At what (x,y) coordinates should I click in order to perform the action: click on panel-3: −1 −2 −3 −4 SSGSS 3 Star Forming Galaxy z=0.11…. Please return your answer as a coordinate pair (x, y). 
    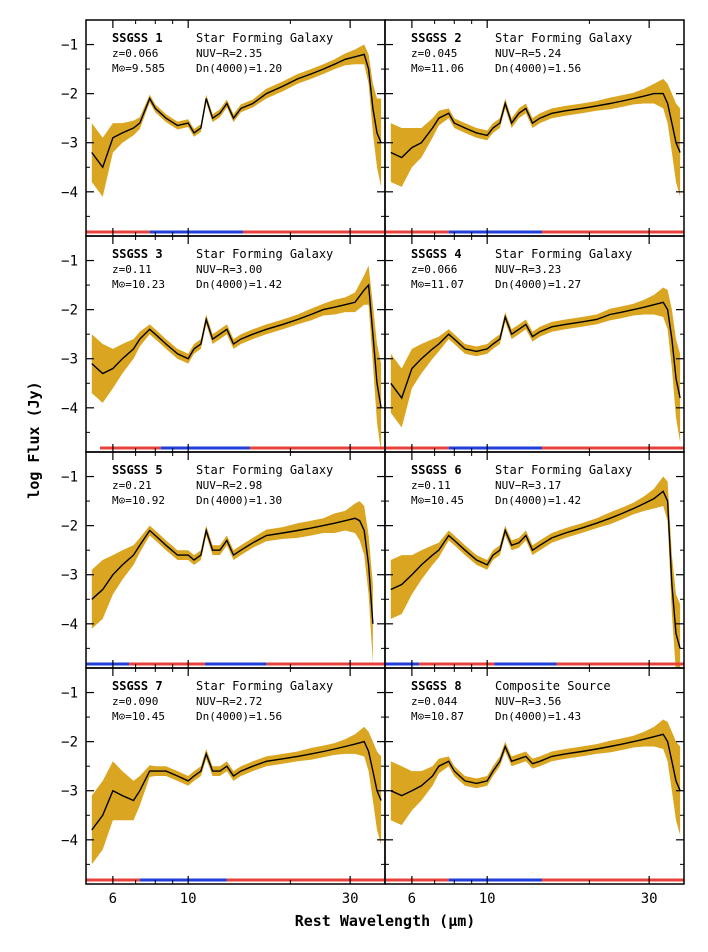
    Looking at the image, I should click on (223, 344).